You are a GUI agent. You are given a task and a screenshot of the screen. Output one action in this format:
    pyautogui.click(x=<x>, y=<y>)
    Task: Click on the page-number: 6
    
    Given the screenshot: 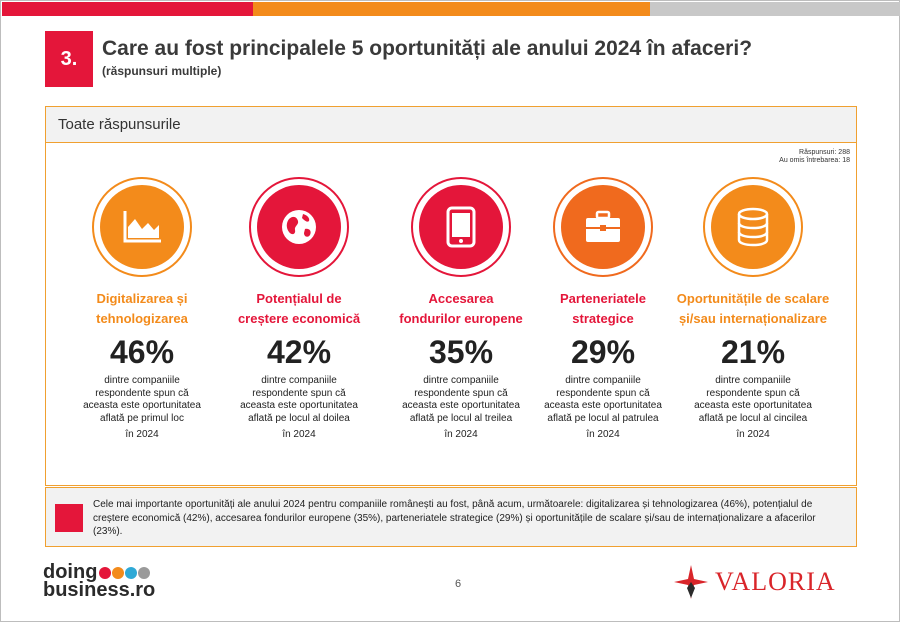 What is the action you would take?
    pyautogui.click(x=458, y=584)
    